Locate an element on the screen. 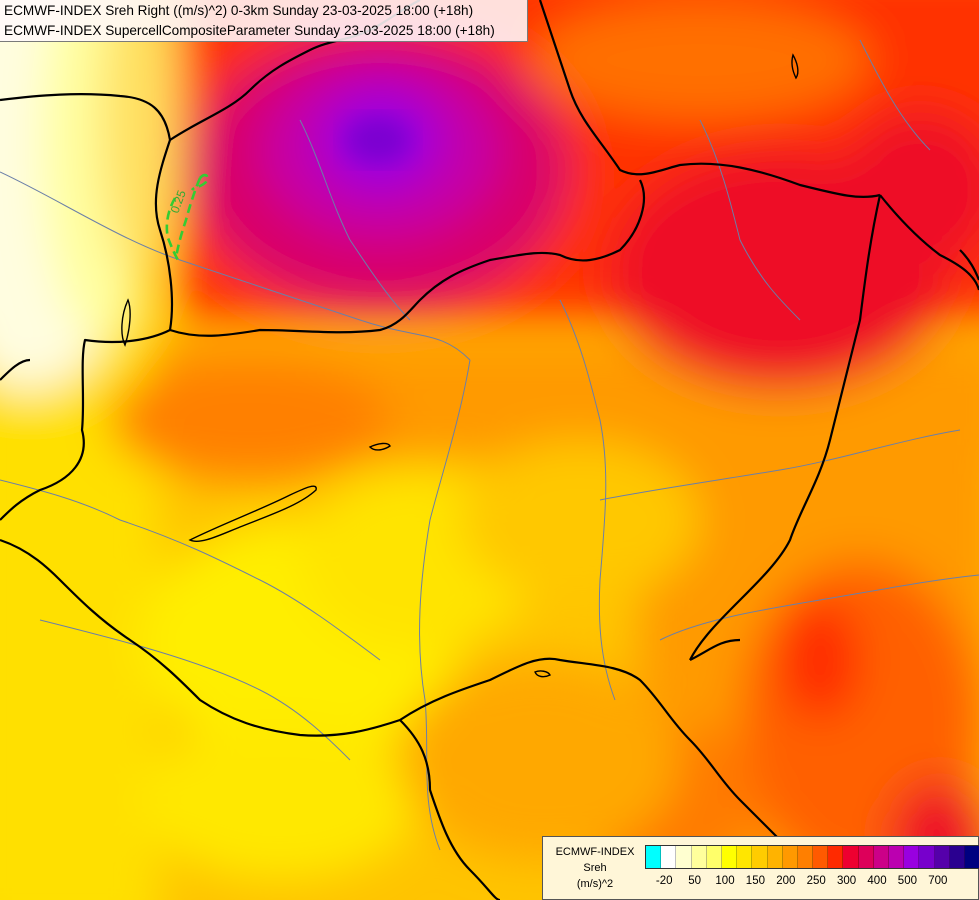  legend-tick-label: 200 is located at coordinates (786, 881).